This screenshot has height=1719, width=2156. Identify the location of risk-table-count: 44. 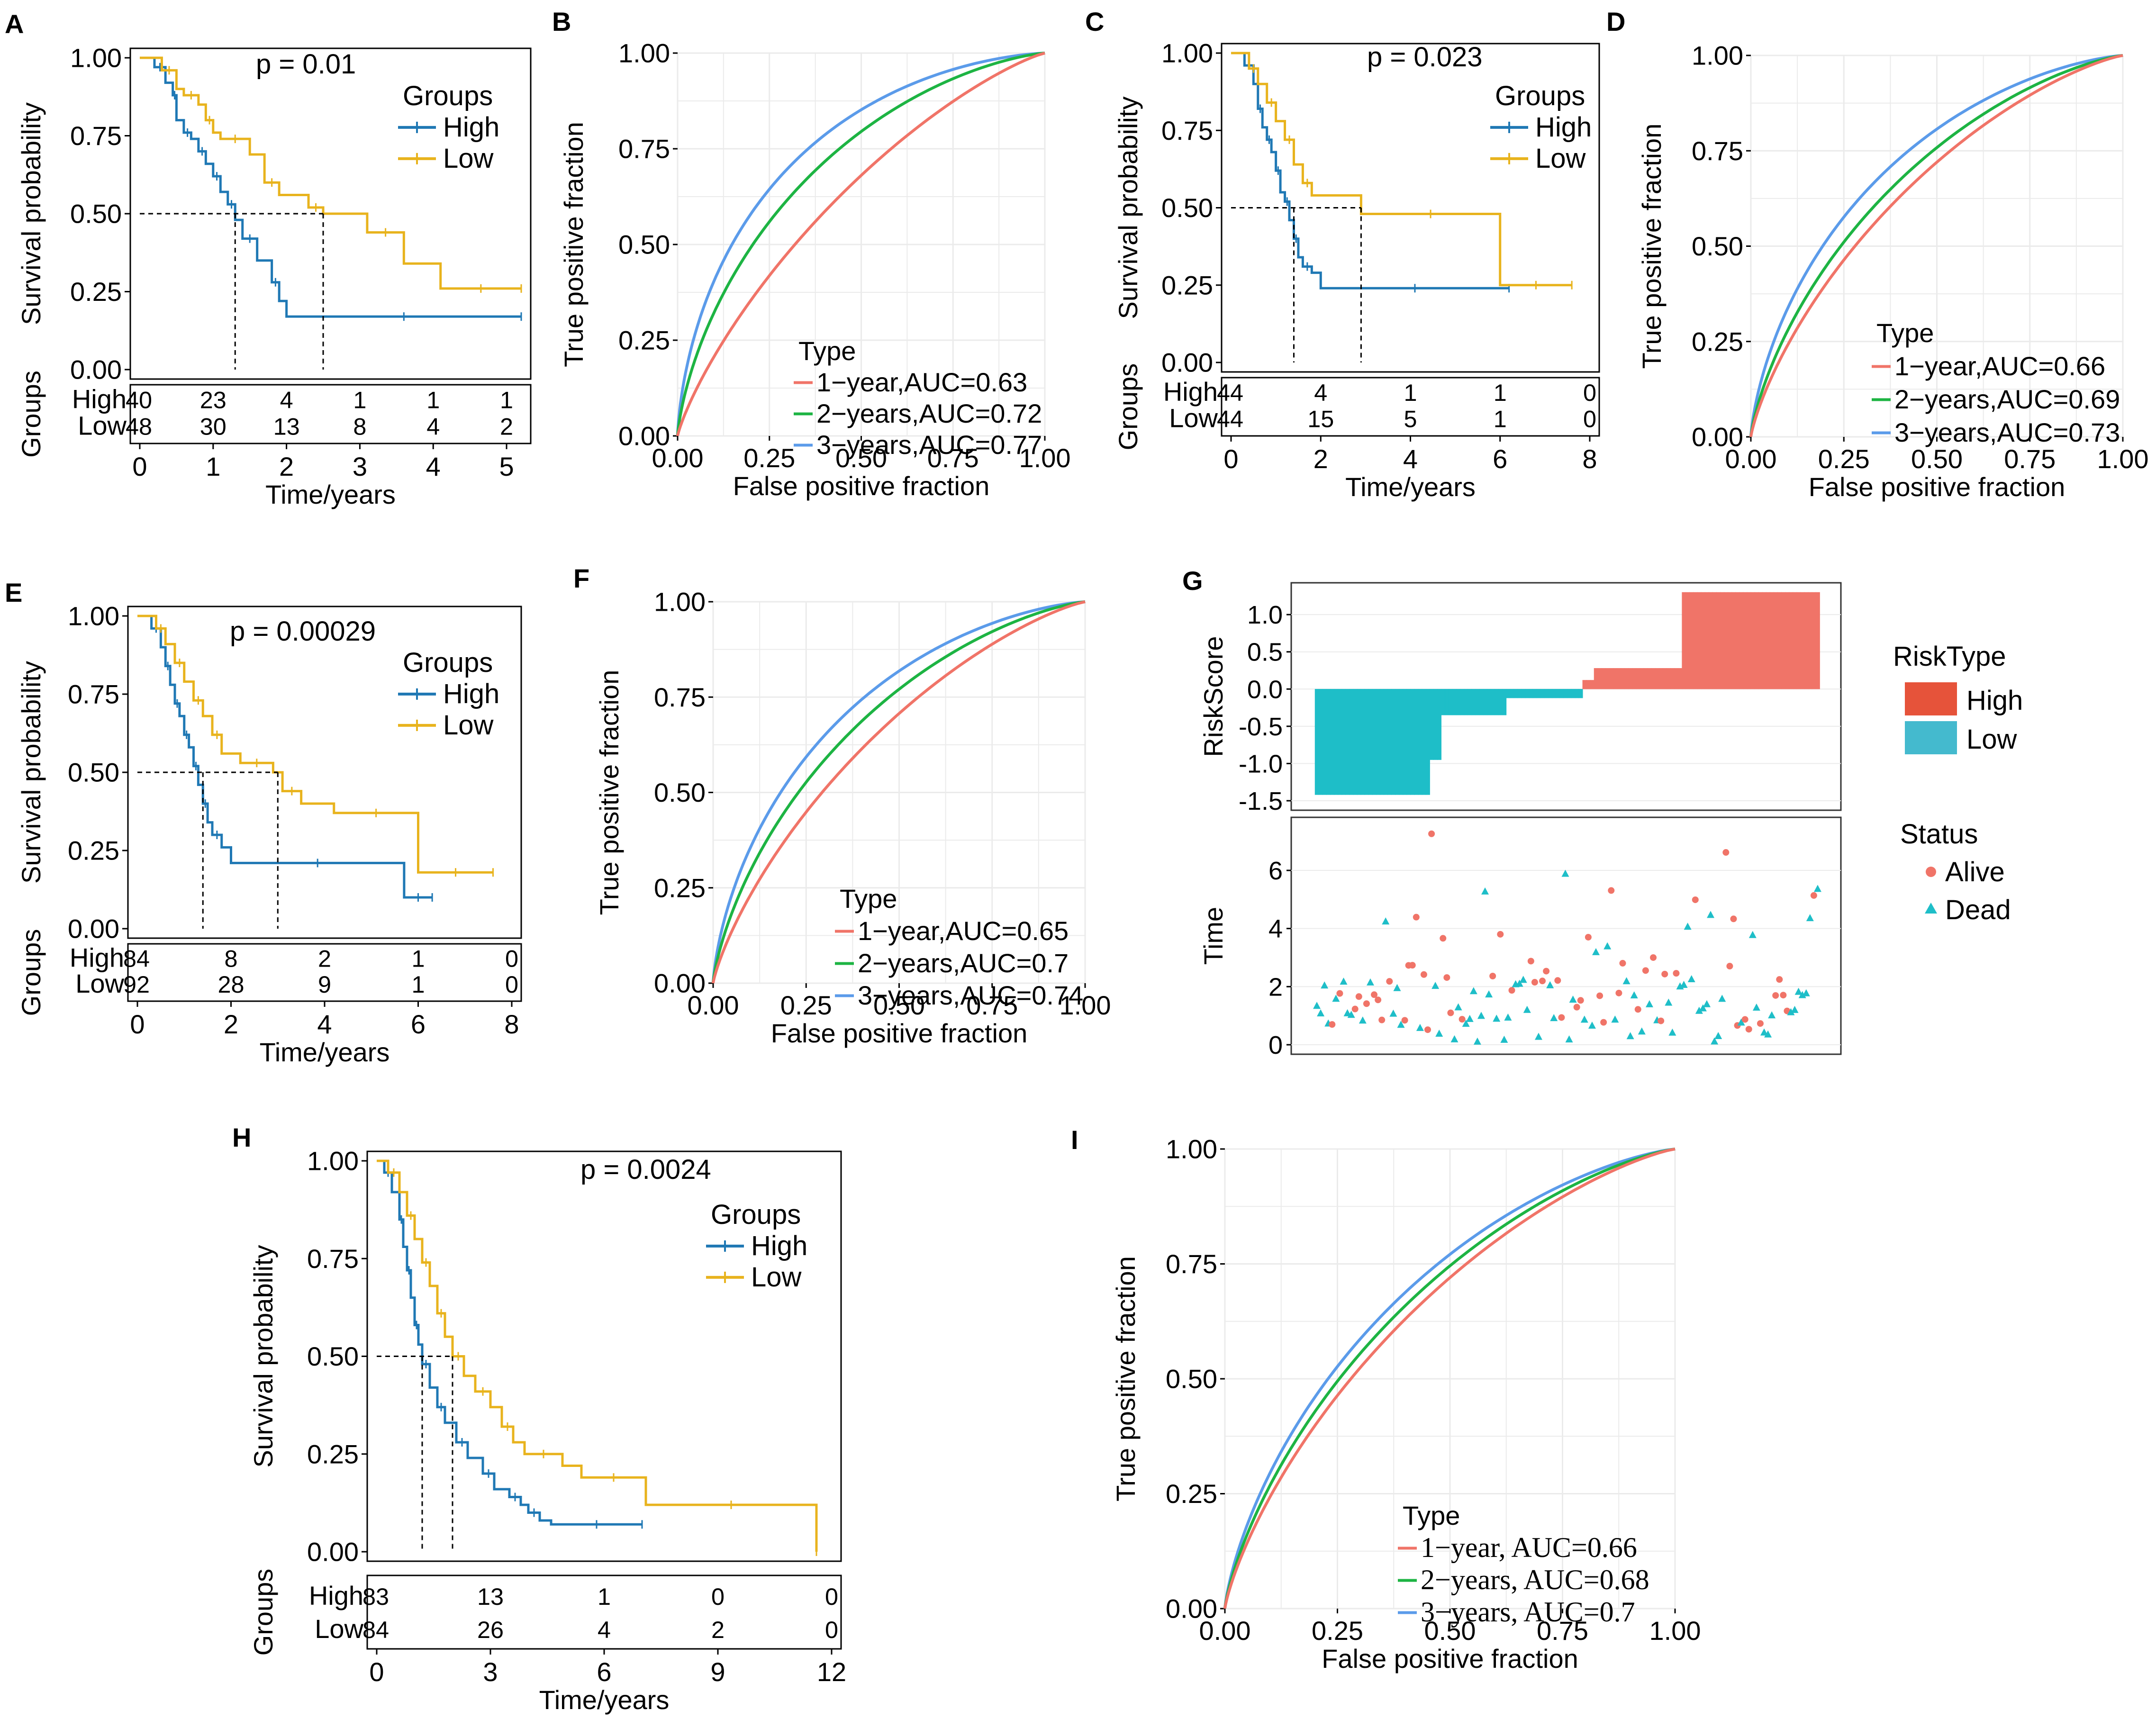
(1230, 392).